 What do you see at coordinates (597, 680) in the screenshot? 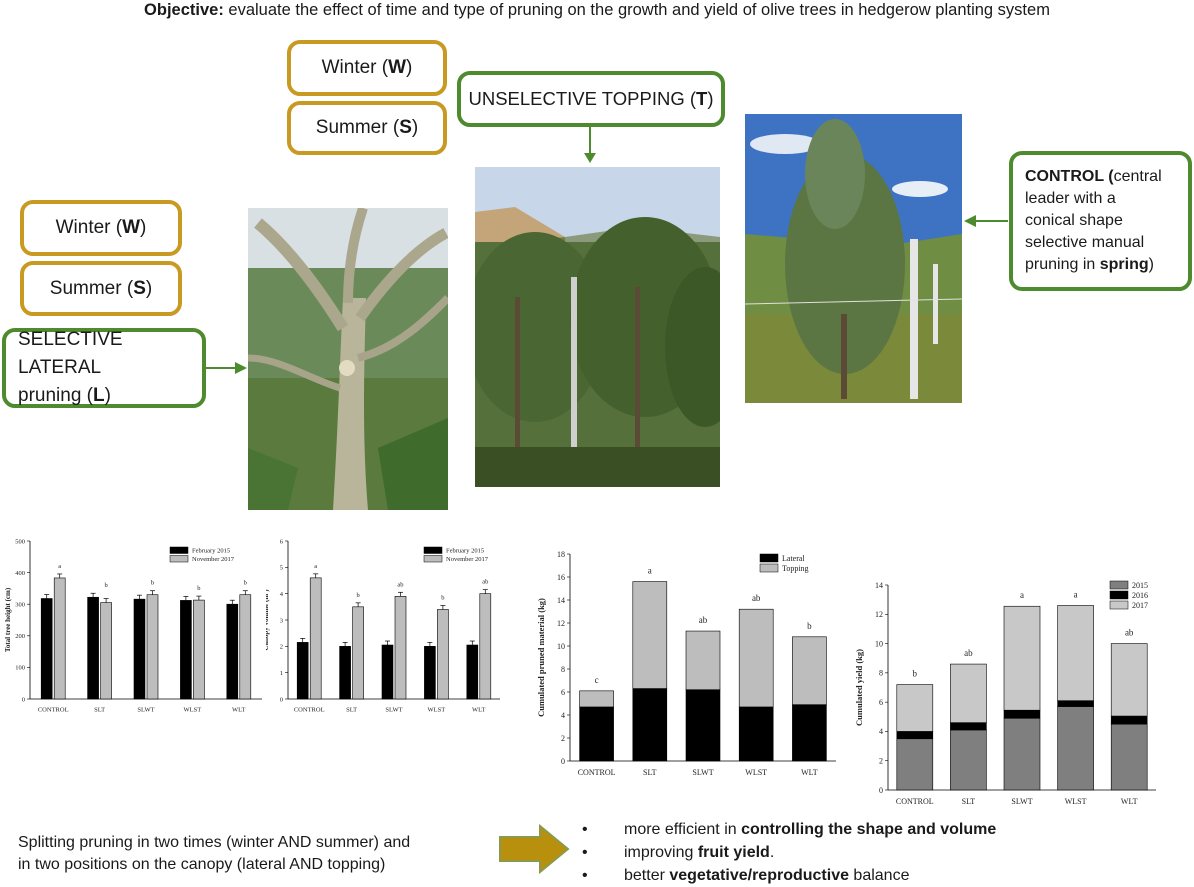
I see `significance-letter: c` at bounding box center [597, 680].